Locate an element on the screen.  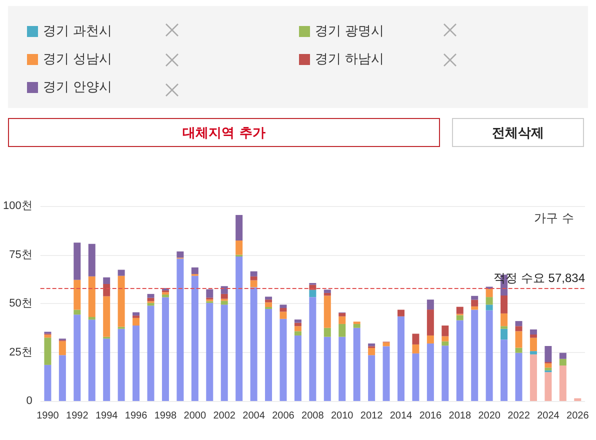
legend-label: 경기 과천시 is located at coordinates (77, 31).